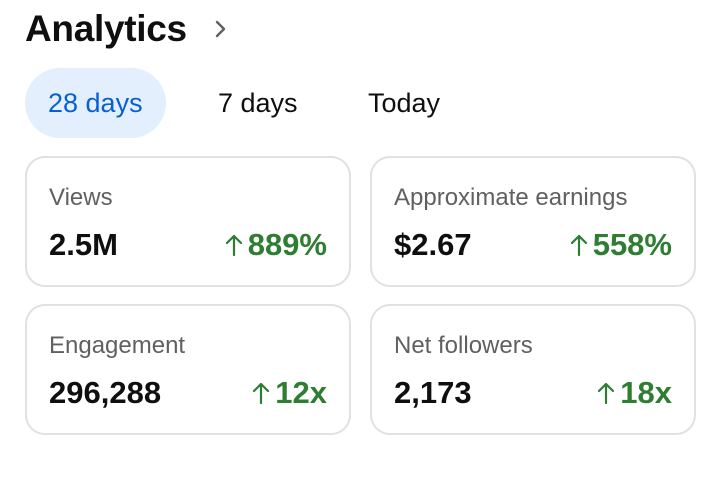 This screenshot has width=720, height=485. Describe the element at coordinates (646, 392) in the screenshot. I see `change-text: 18x` at that location.